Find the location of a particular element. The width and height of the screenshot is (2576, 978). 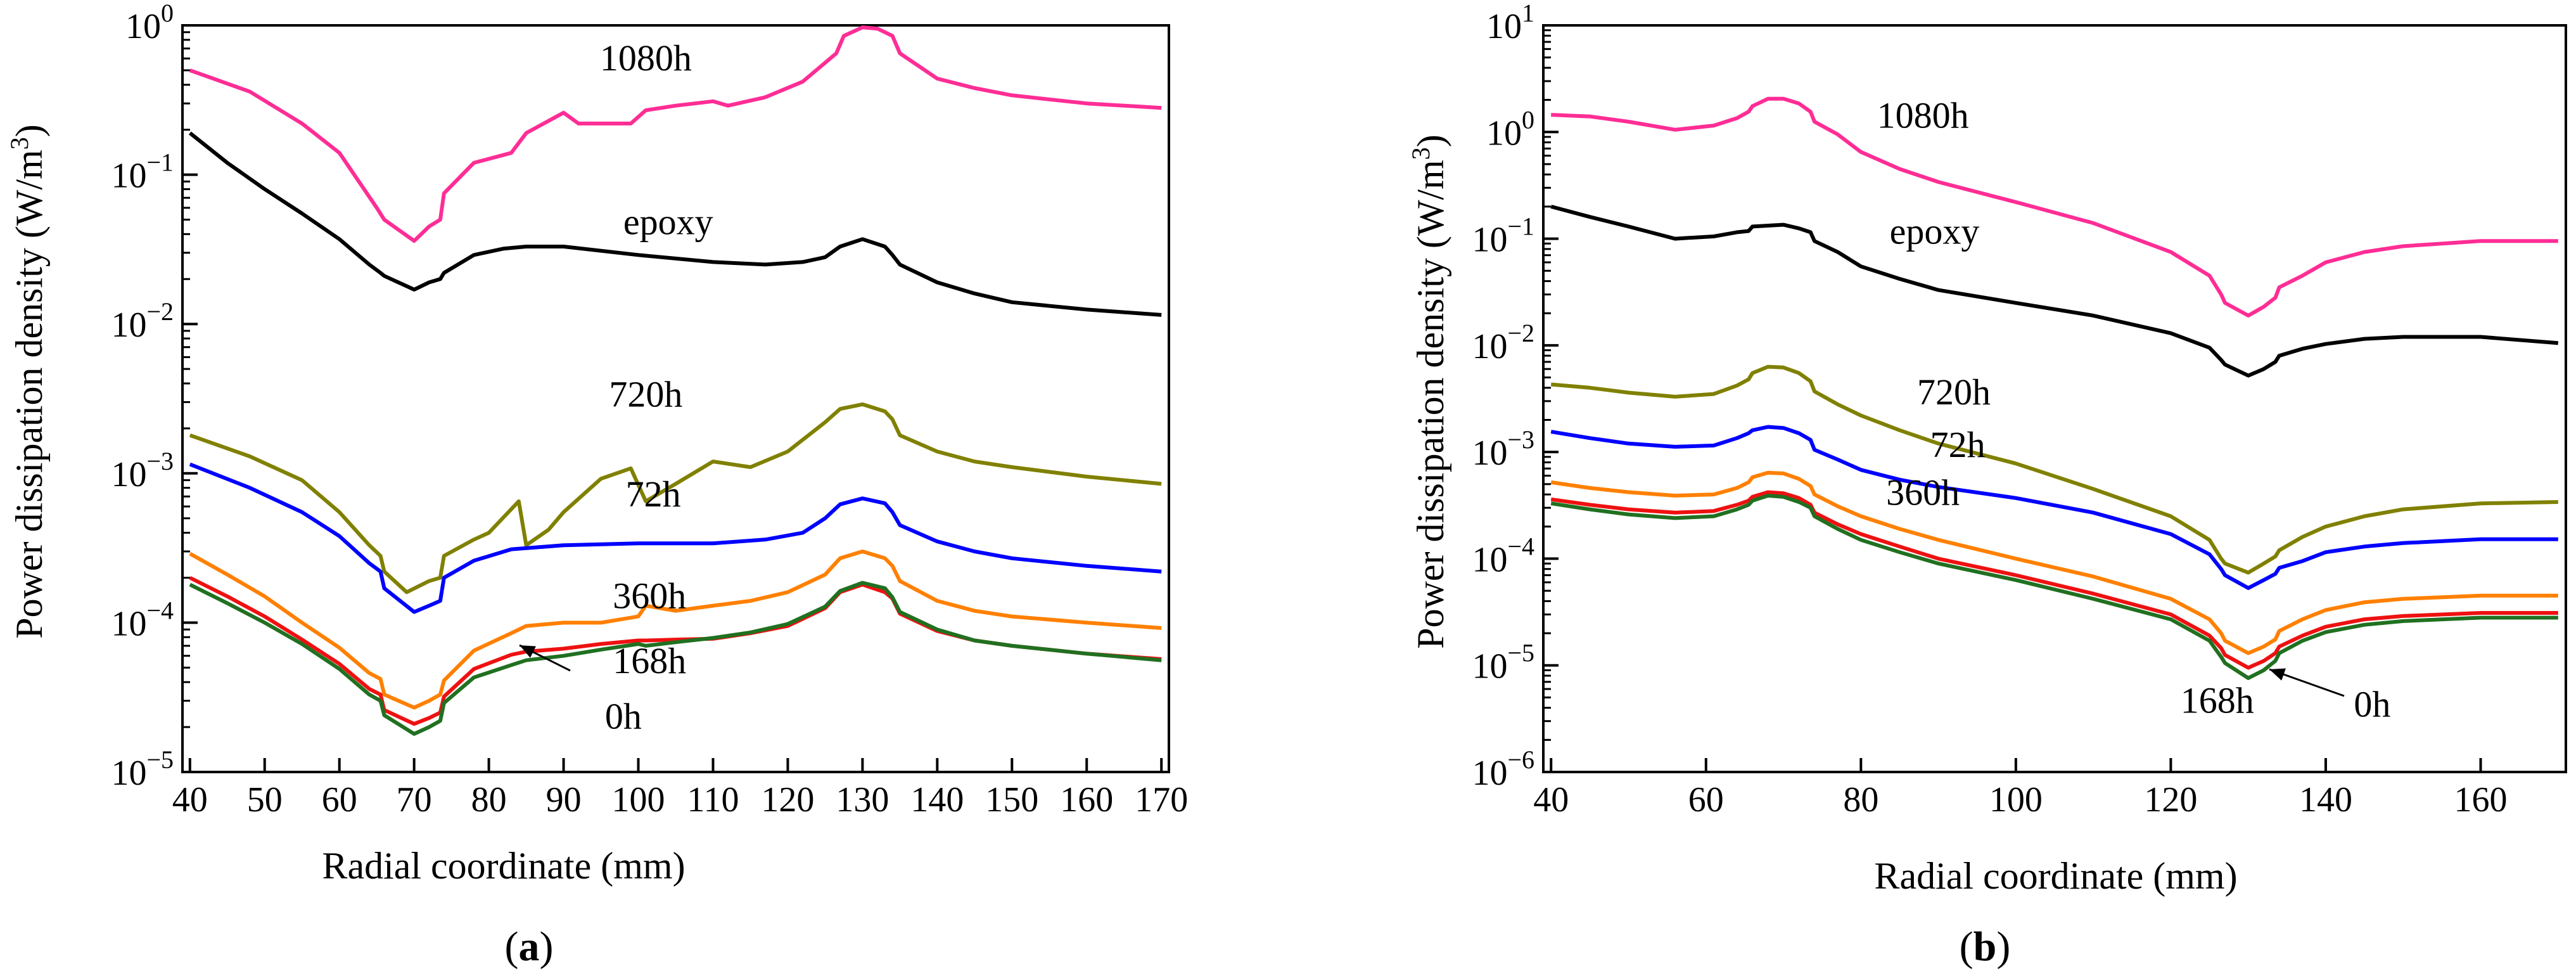

series-line-360h is located at coordinates (676, 630).